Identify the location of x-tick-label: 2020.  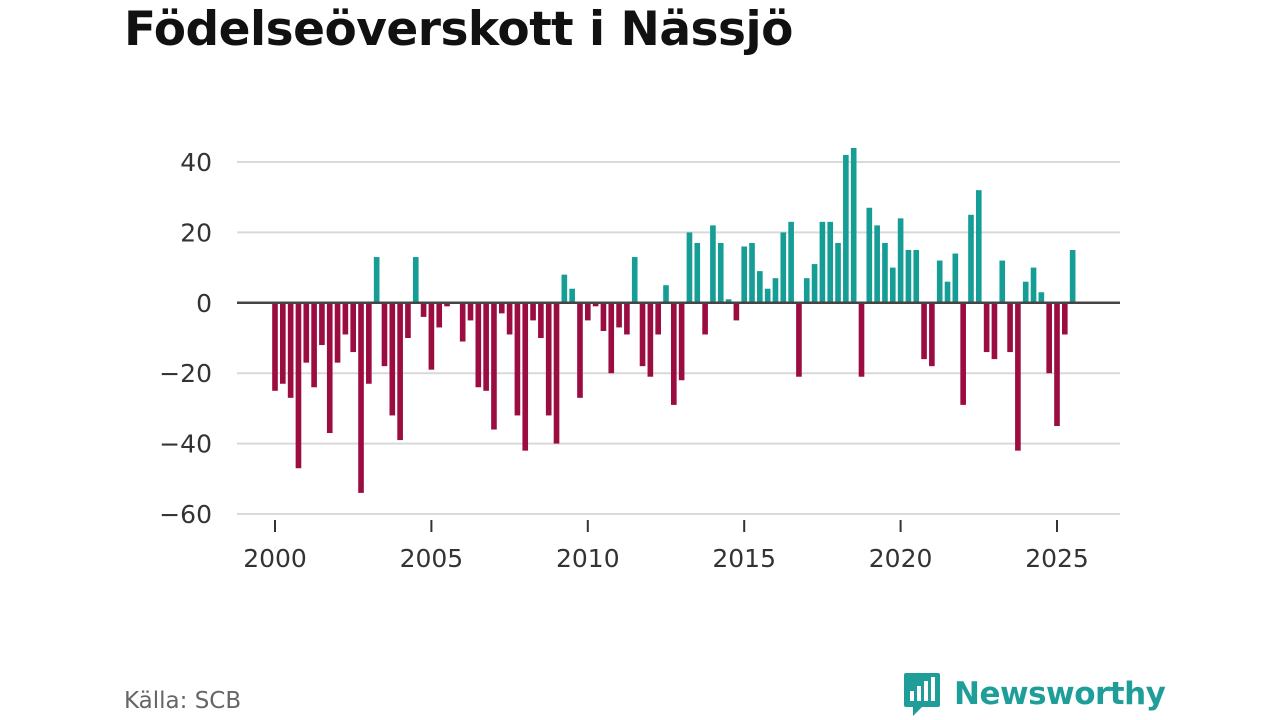
(901, 558).